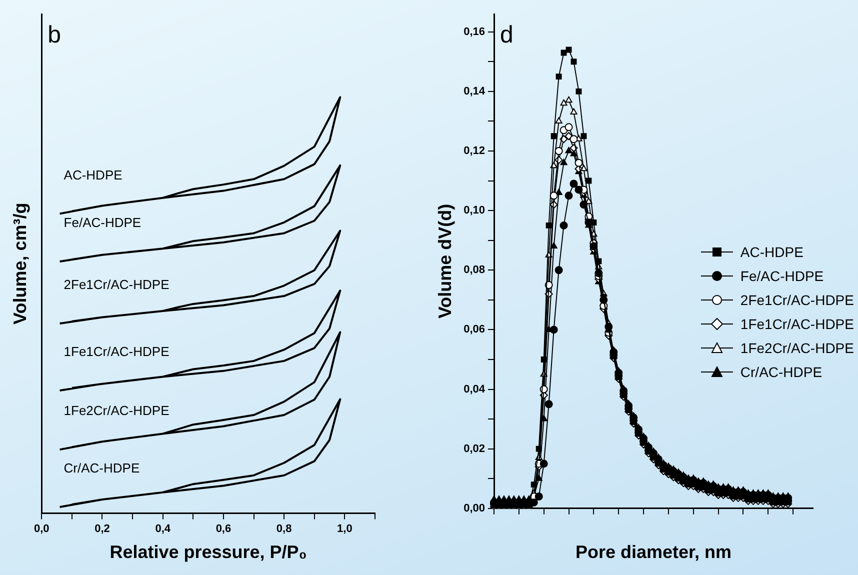  I want to click on x-tick-label: 1,0, so click(344, 528).